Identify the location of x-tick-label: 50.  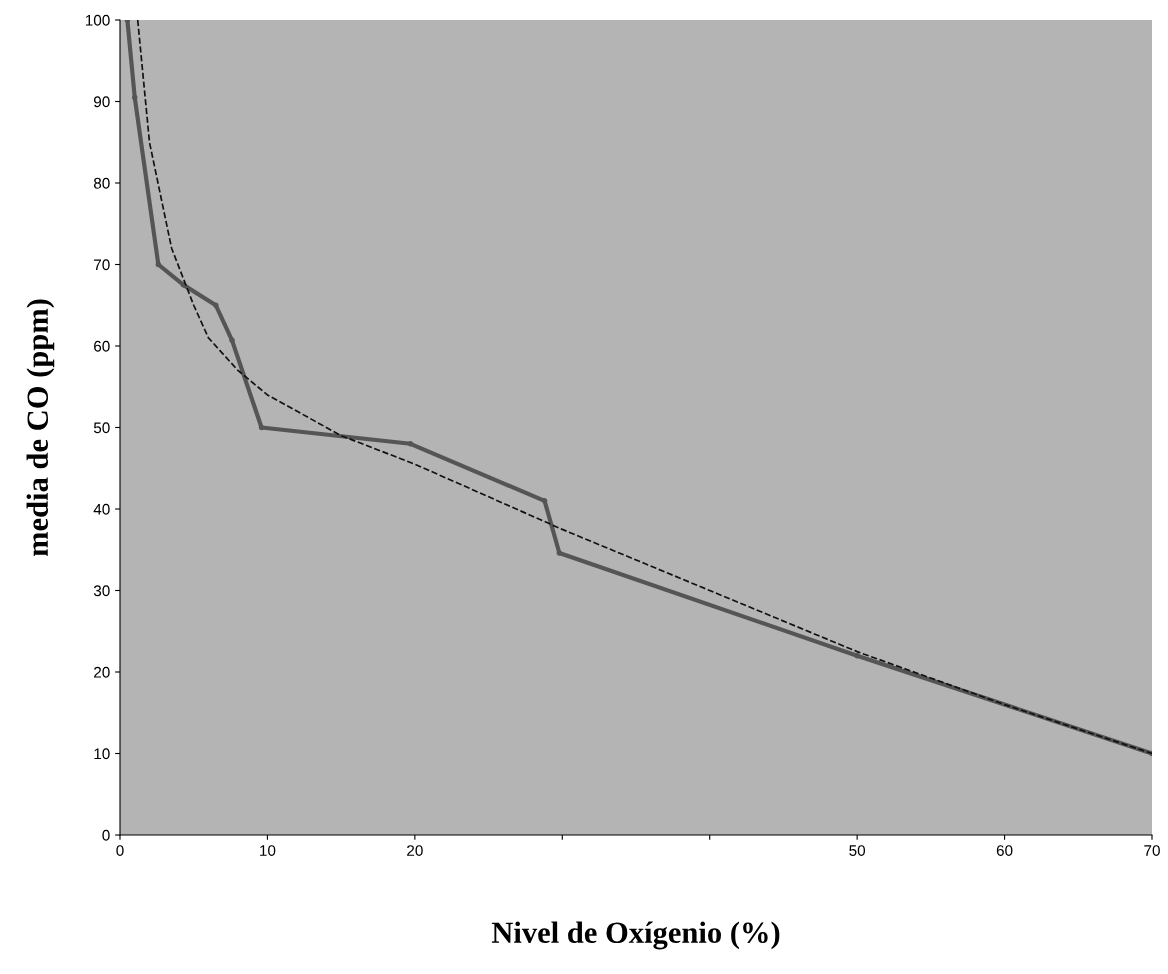
(857, 850).